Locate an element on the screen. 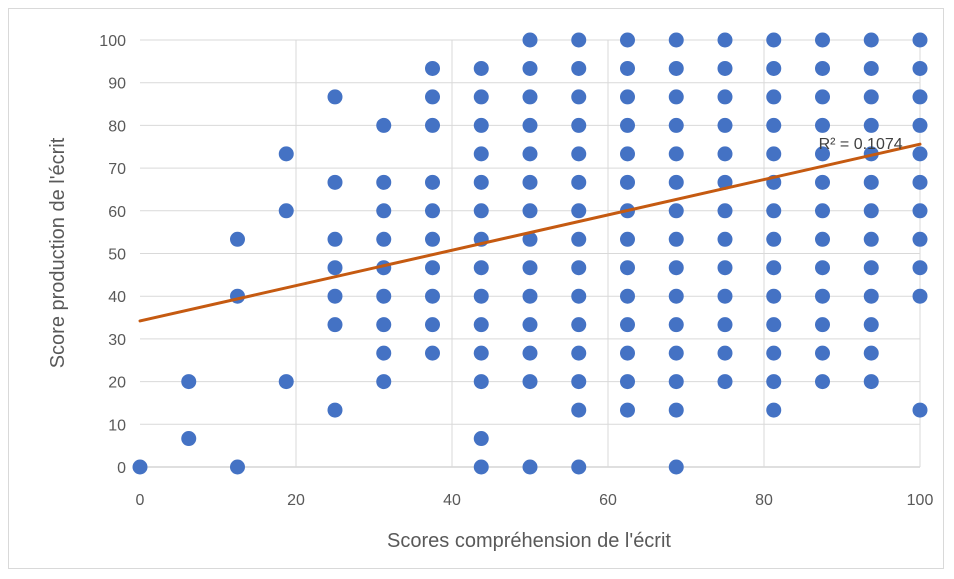 This screenshot has width=954, height=579. y-tick-label: 0 is located at coordinates (121, 468).